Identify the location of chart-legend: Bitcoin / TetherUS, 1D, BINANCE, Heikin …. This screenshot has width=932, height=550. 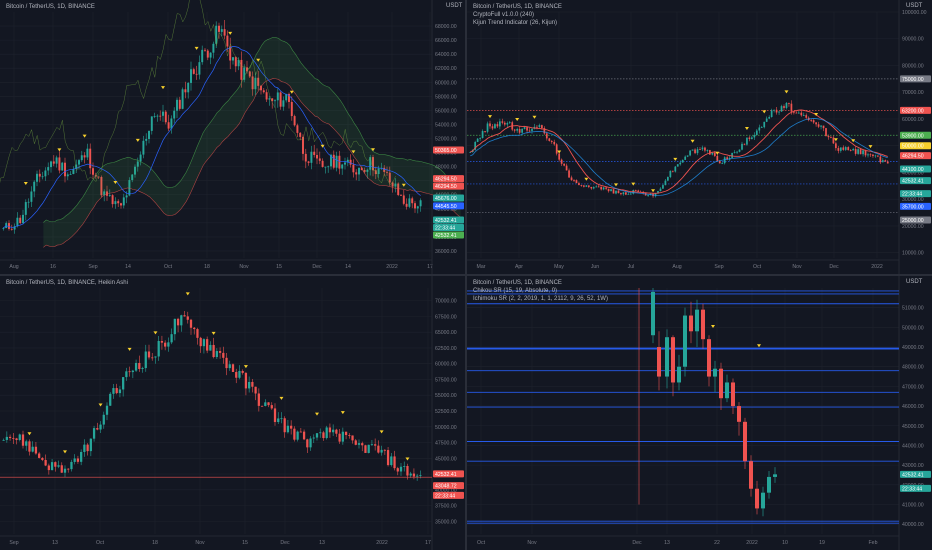
(67, 283).